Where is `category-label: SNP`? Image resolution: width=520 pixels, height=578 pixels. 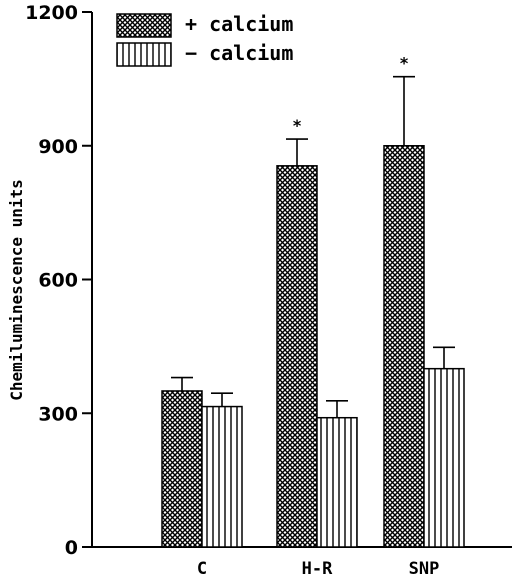
category-label: SNP is located at coordinates (424, 568).